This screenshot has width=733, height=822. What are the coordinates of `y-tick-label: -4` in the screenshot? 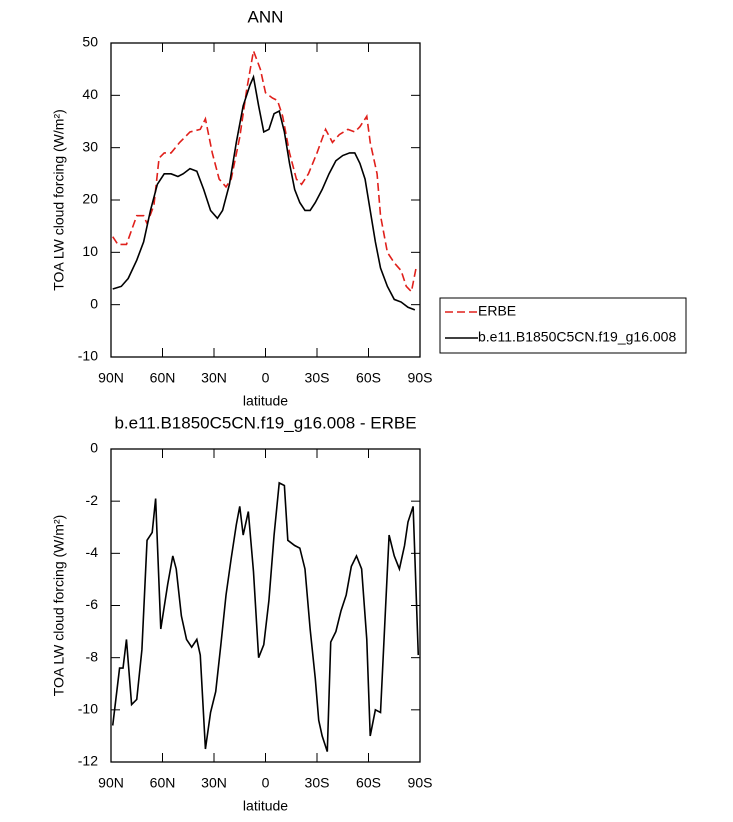 It's located at (92, 552).